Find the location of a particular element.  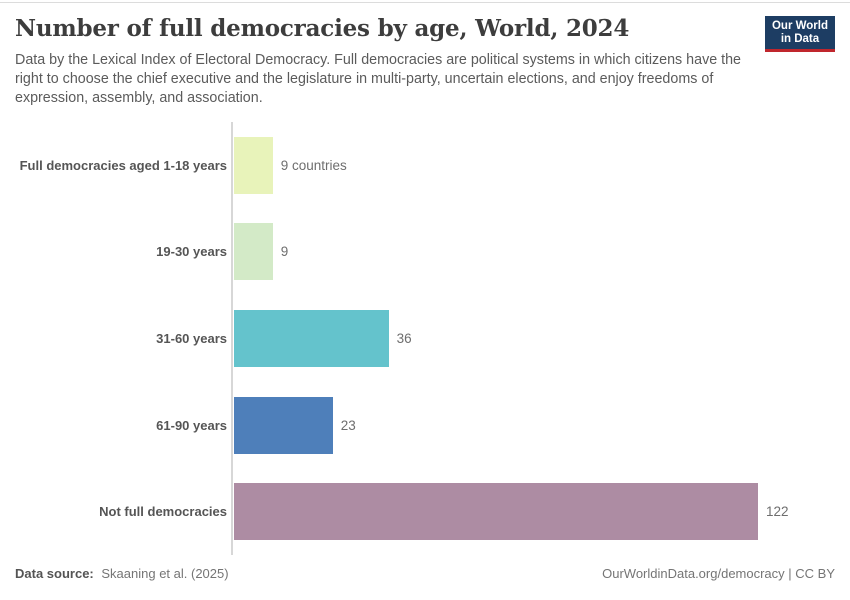

y-axis-line is located at coordinates (232, 338).